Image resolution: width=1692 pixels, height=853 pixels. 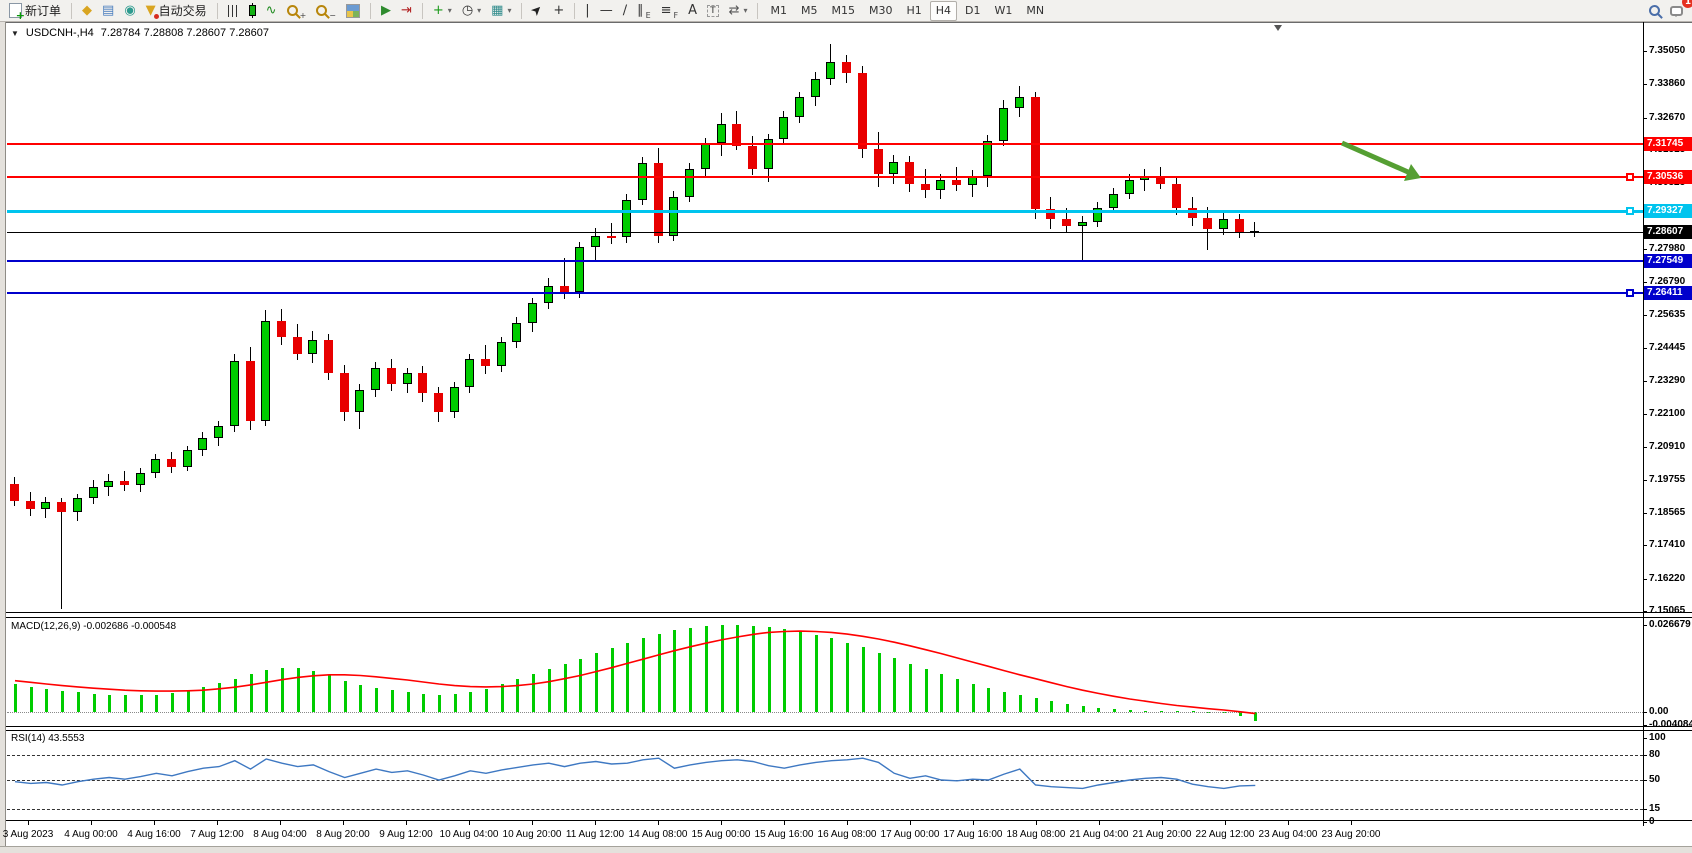 What do you see at coordinates (442, 10) in the screenshot?
I see `indicators-icon: + ▾` at bounding box center [442, 10].